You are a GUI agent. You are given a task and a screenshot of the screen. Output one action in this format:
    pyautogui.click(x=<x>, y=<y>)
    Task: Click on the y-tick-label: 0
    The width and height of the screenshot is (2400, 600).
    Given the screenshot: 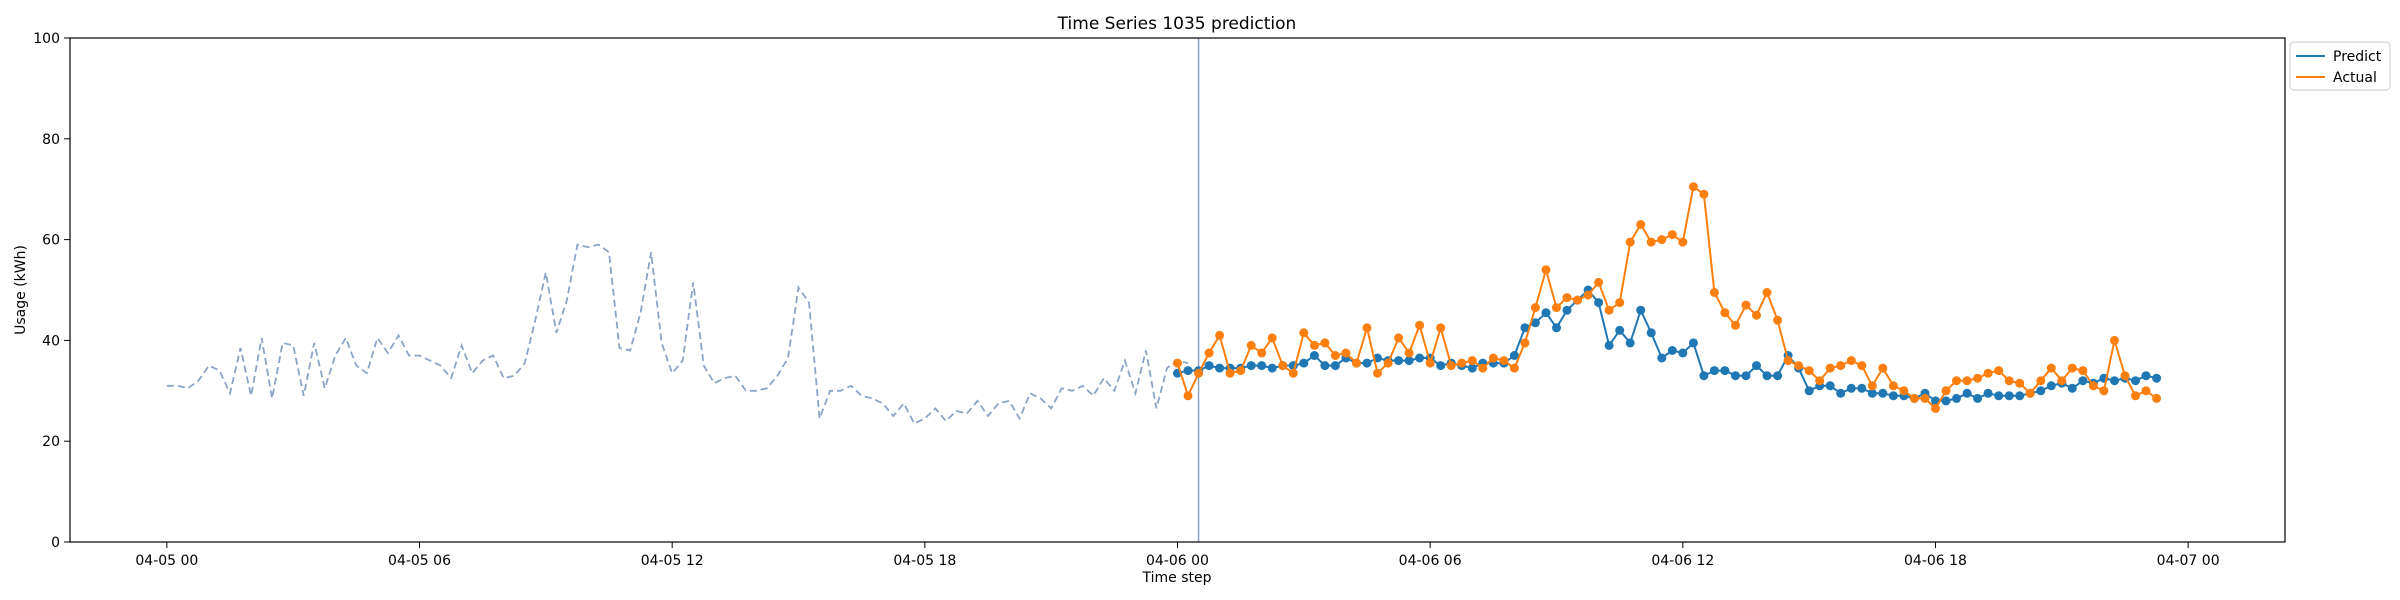 What is the action you would take?
    pyautogui.click(x=55, y=543)
    